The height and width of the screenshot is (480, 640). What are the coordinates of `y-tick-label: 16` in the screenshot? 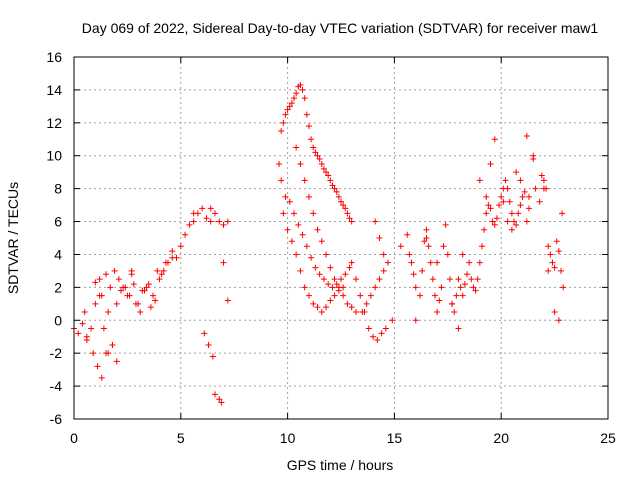 It's located at (54, 57).